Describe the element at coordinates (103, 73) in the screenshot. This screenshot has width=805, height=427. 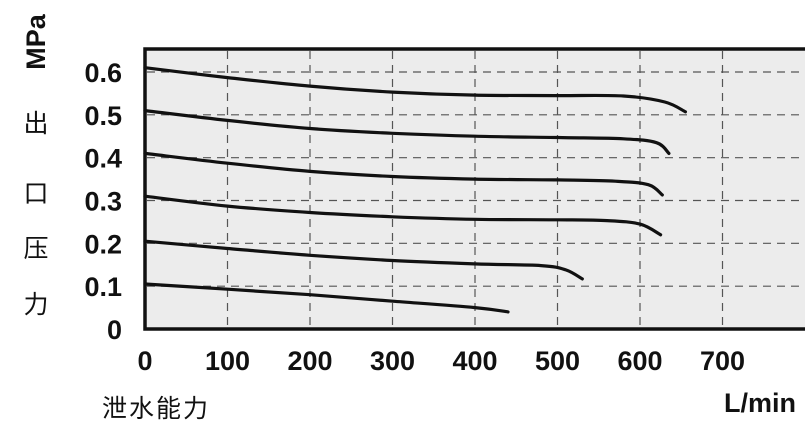
I see `y-tick-label: 0.6` at that location.